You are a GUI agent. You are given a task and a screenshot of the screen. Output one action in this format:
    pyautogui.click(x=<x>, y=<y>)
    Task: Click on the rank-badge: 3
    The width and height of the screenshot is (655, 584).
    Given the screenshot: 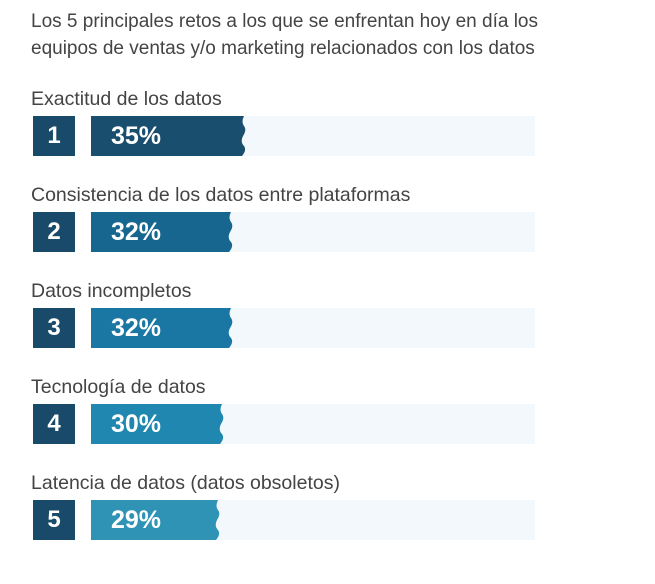 What is the action you would take?
    pyautogui.click(x=54, y=328)
    